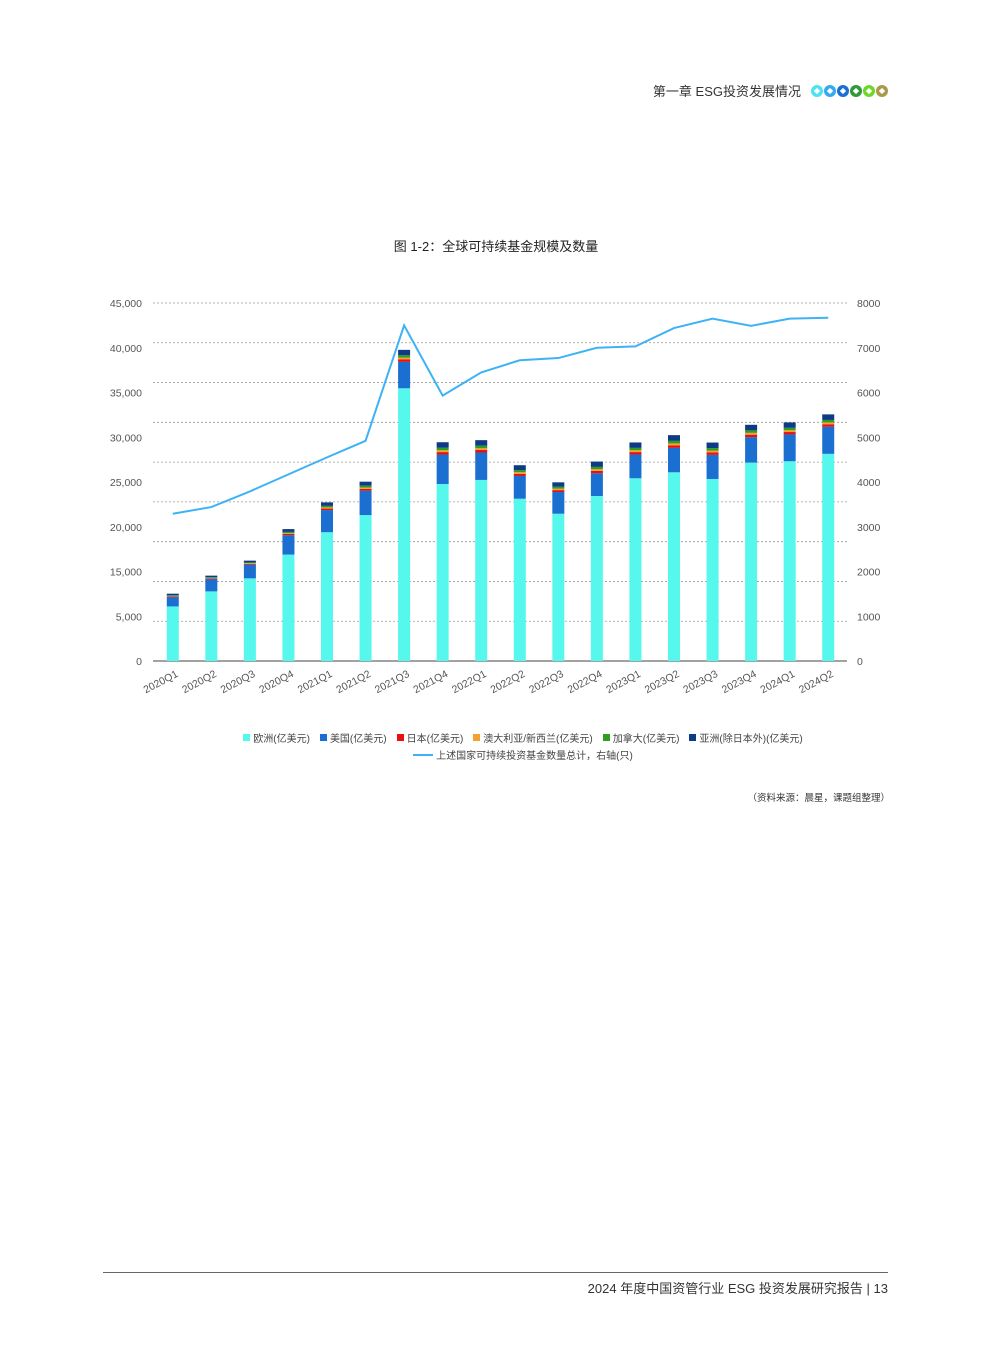 The height and width of the screenshot is (1346, 992). Describe the element at coordinates (869, 349) in the screenshot. I see `right-axis-tick-label: 7000` at that location.